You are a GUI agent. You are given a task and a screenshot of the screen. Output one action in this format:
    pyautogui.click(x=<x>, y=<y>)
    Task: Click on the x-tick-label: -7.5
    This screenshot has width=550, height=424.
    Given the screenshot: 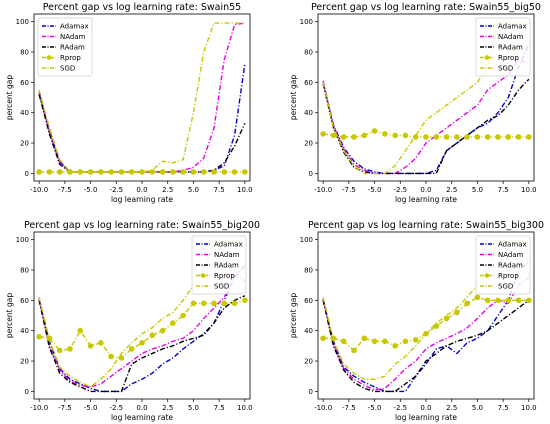 What is the action you would take?
    pyautogui.click(x=349, y=190)
    